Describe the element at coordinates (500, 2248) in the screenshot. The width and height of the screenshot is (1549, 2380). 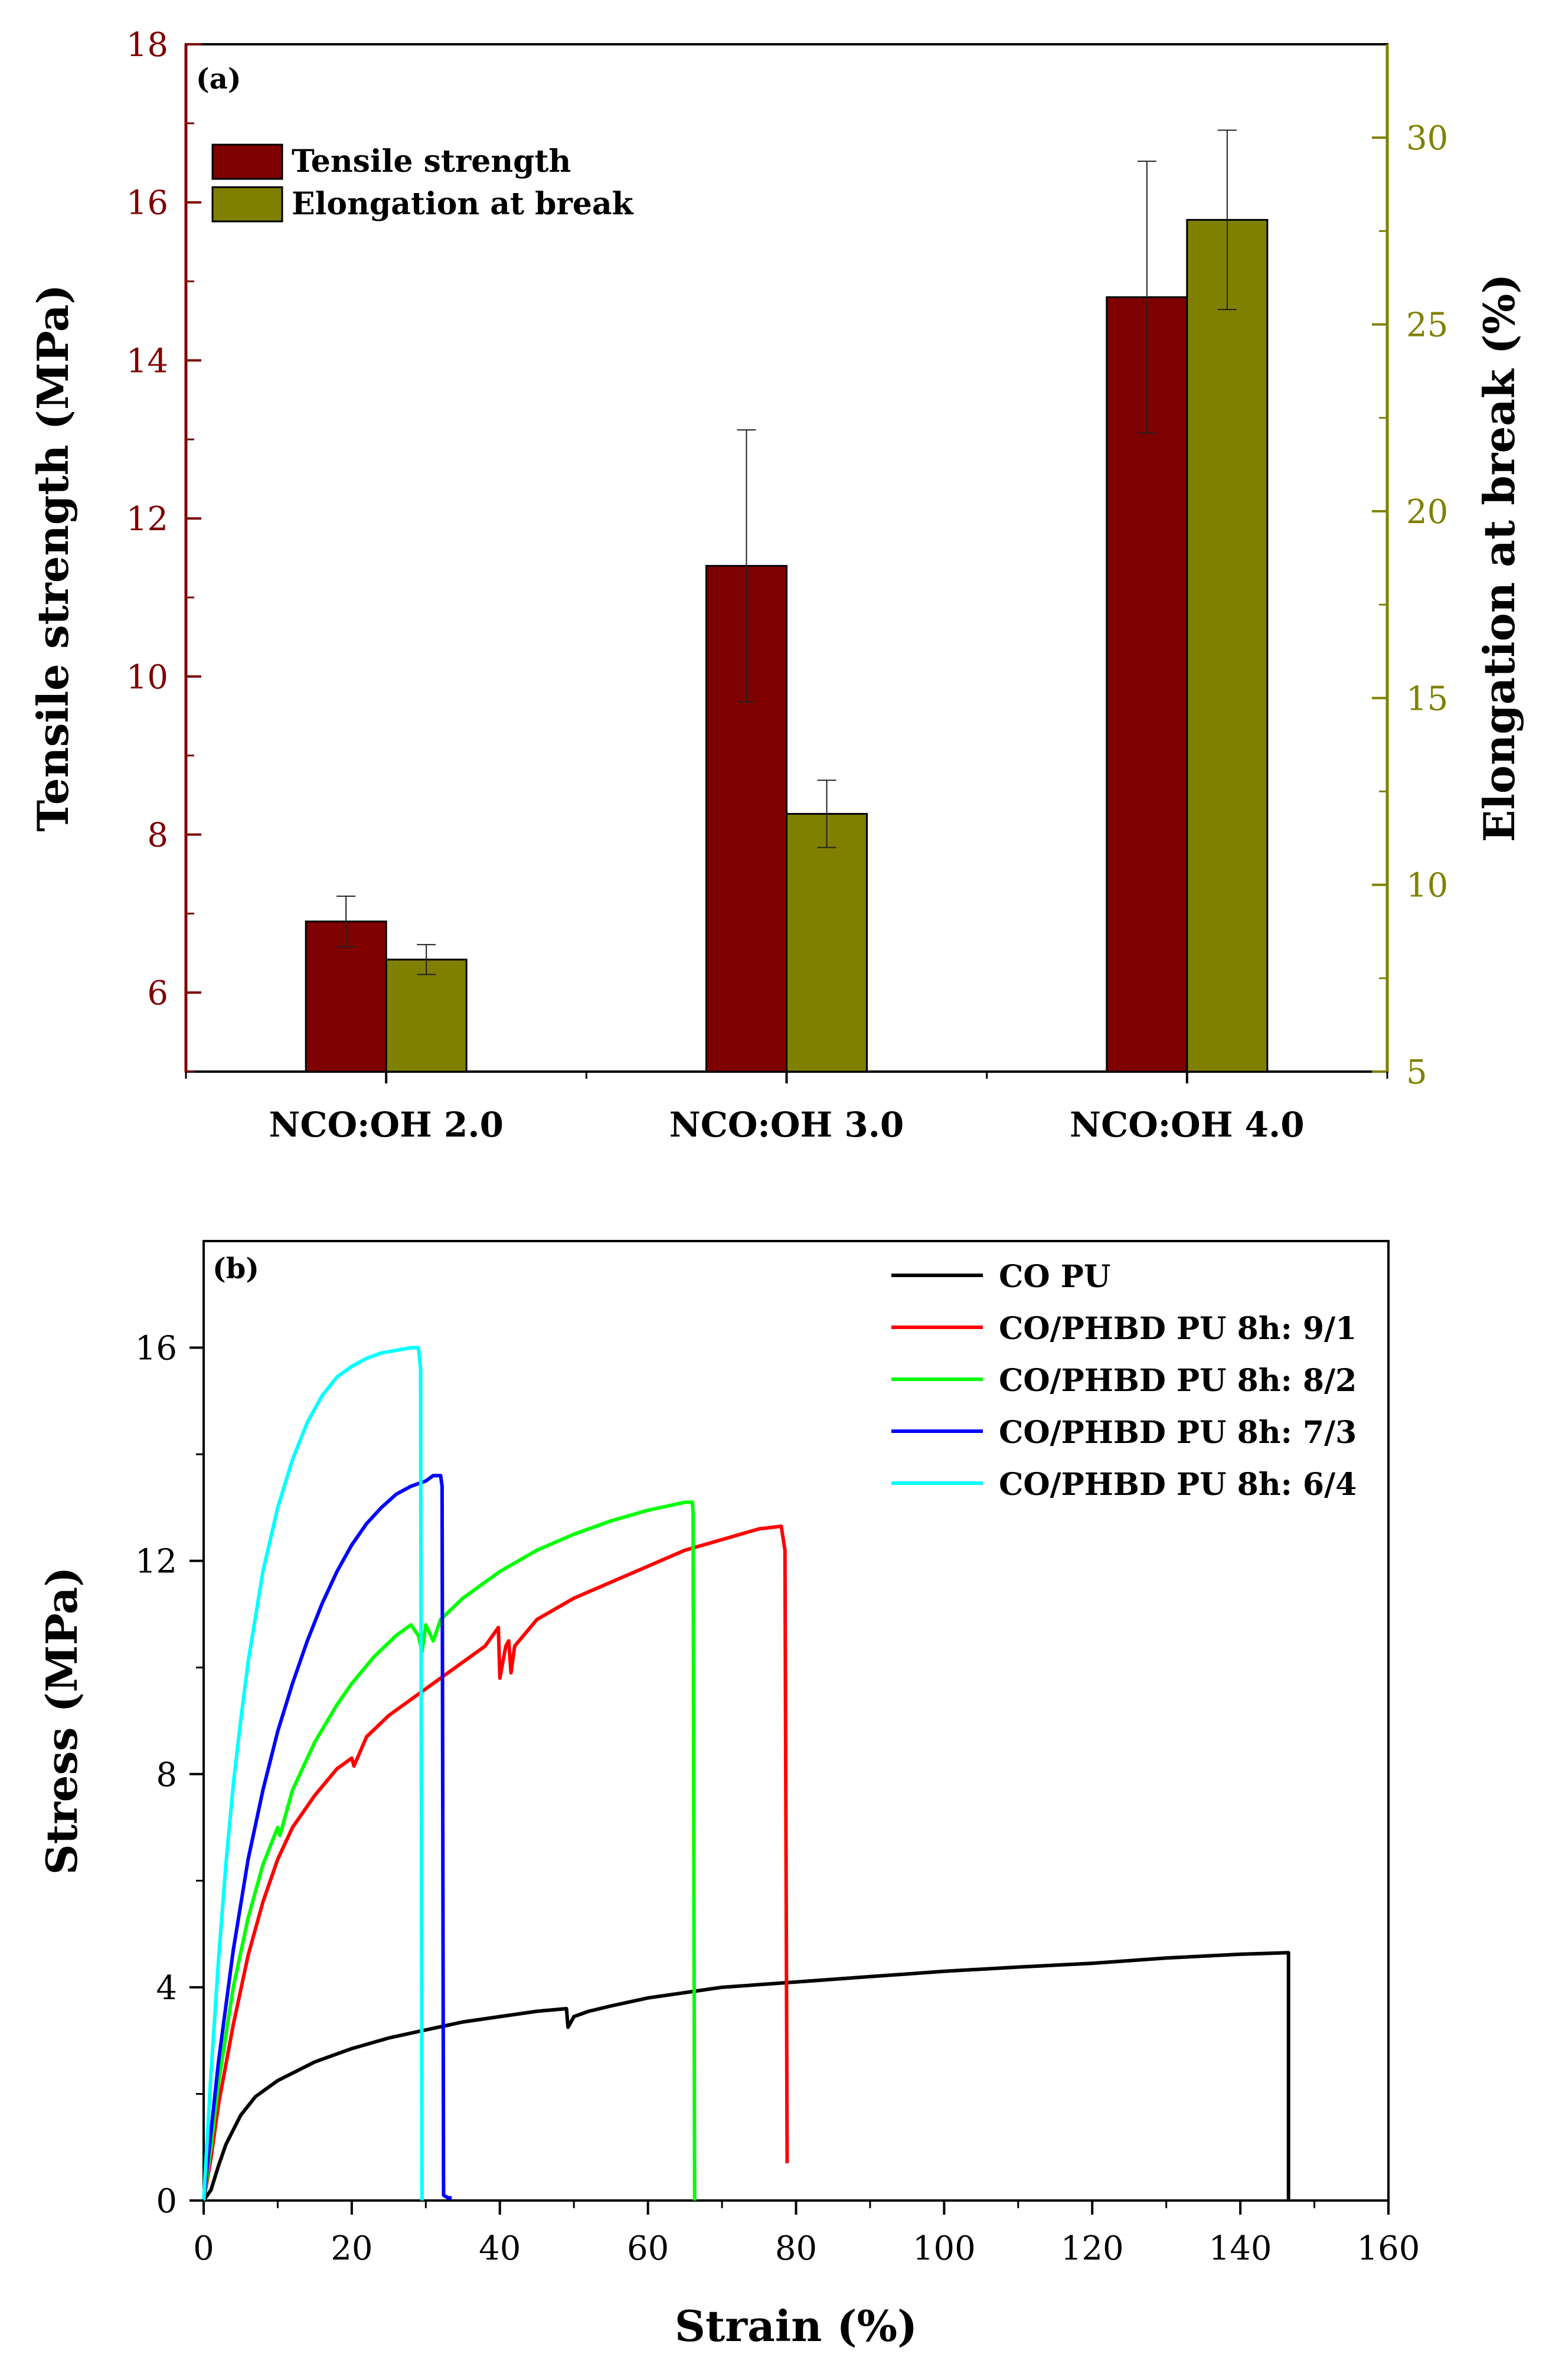
I see `x-axis-tick-label: 40` at that location.